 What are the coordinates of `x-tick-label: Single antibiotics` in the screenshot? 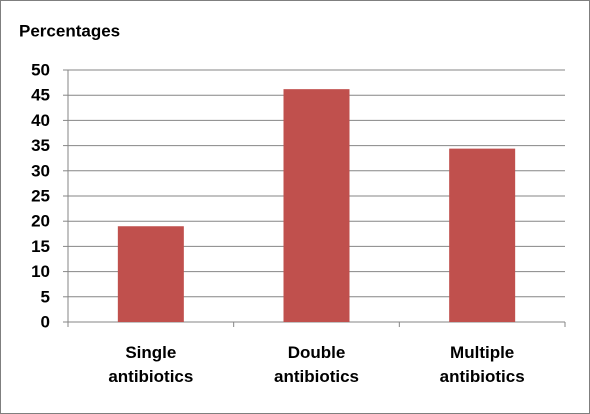 It's located at (151, 364).